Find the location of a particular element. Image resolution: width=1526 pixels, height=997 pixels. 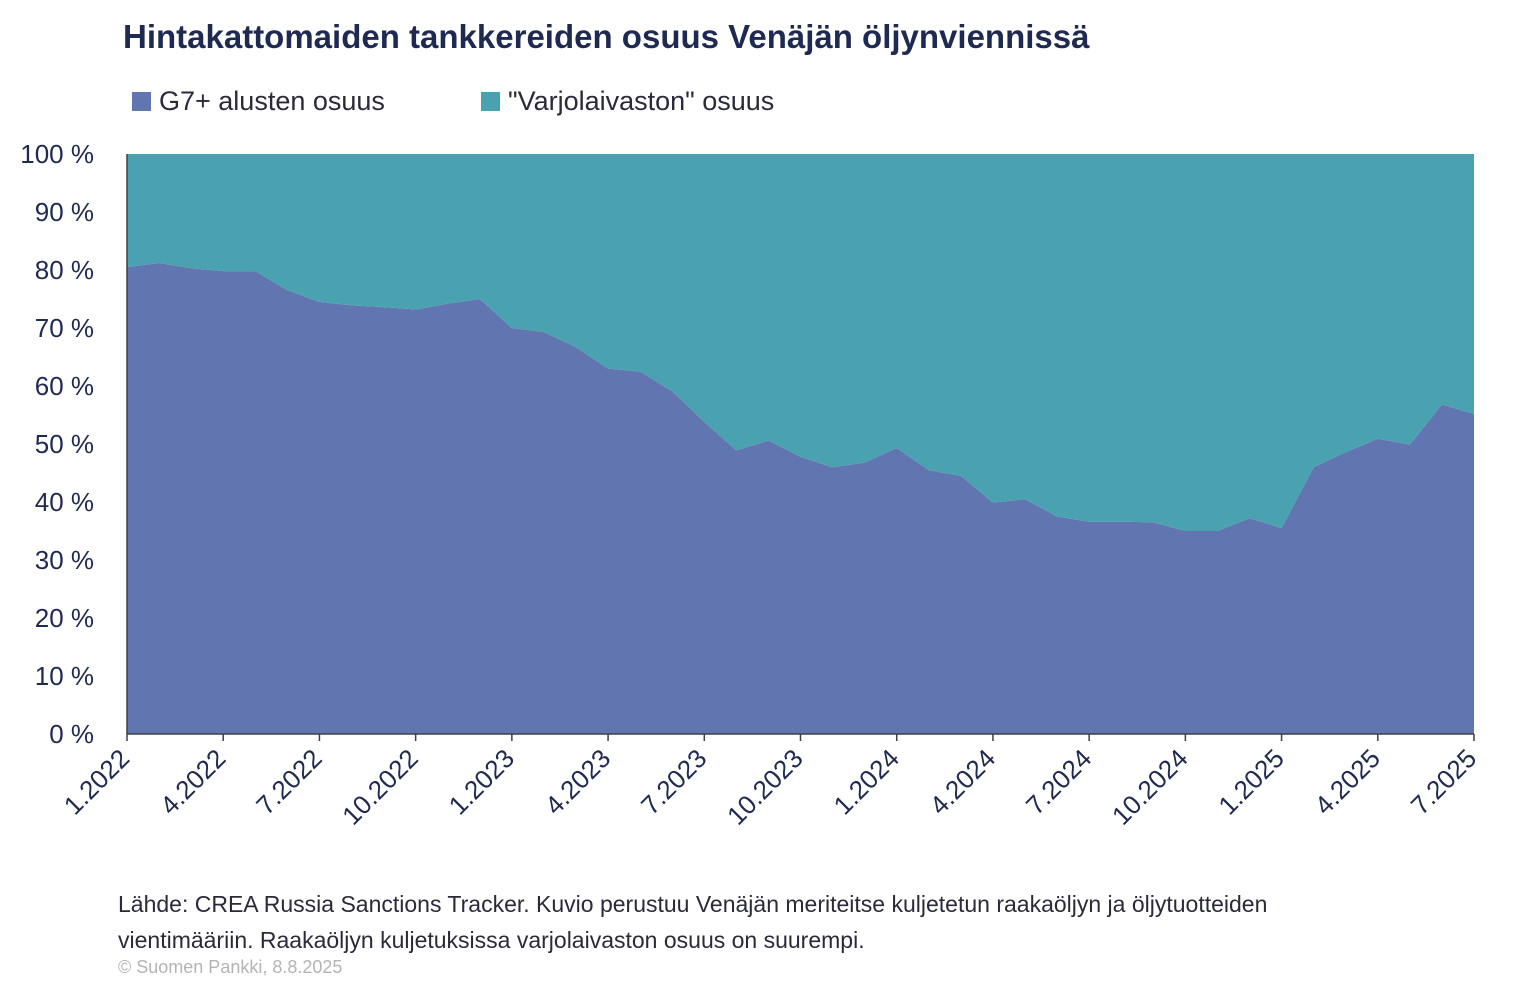

y-tick-label: 60 % is located at coordinates (64, 386).